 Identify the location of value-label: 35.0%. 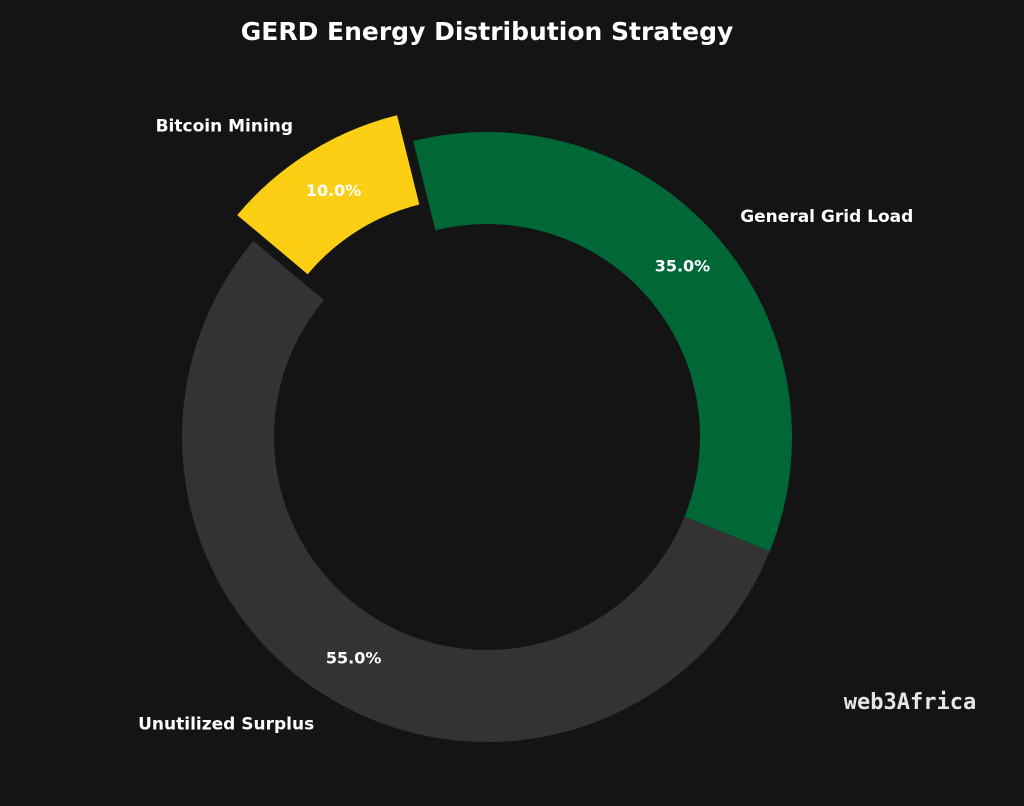
(683, 266).